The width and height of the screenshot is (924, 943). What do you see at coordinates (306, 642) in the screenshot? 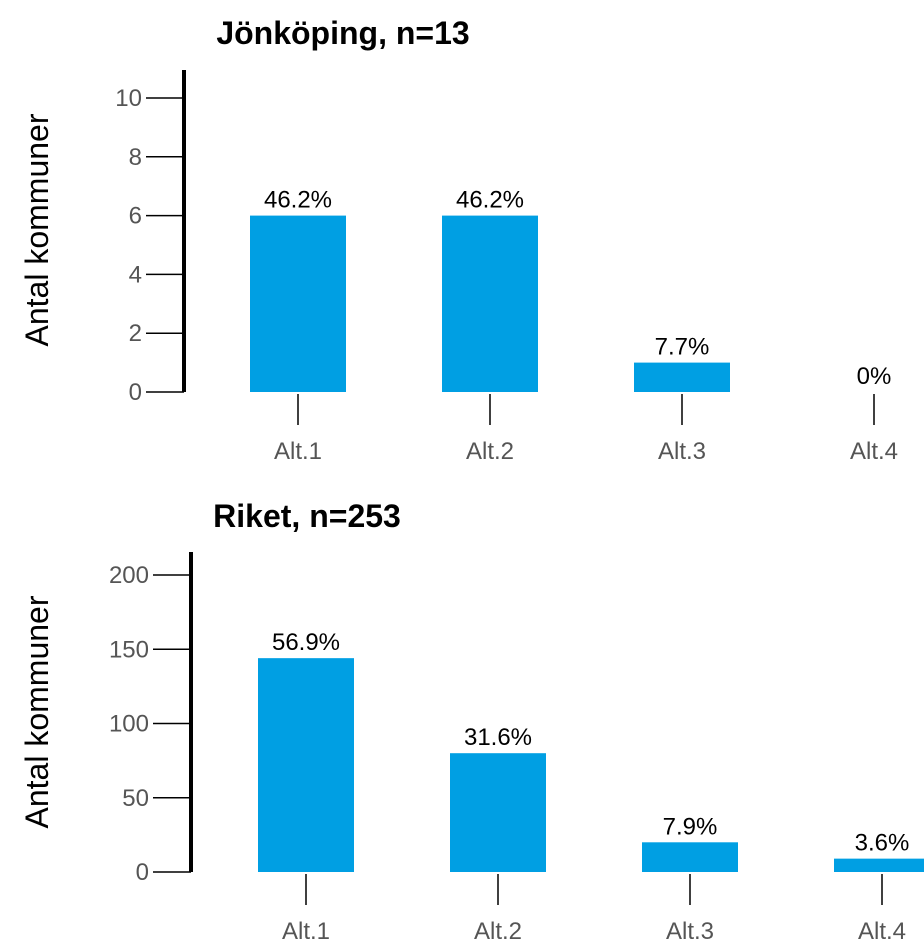
I see `data-label: 56.9%` at bounding box center [306, 642].